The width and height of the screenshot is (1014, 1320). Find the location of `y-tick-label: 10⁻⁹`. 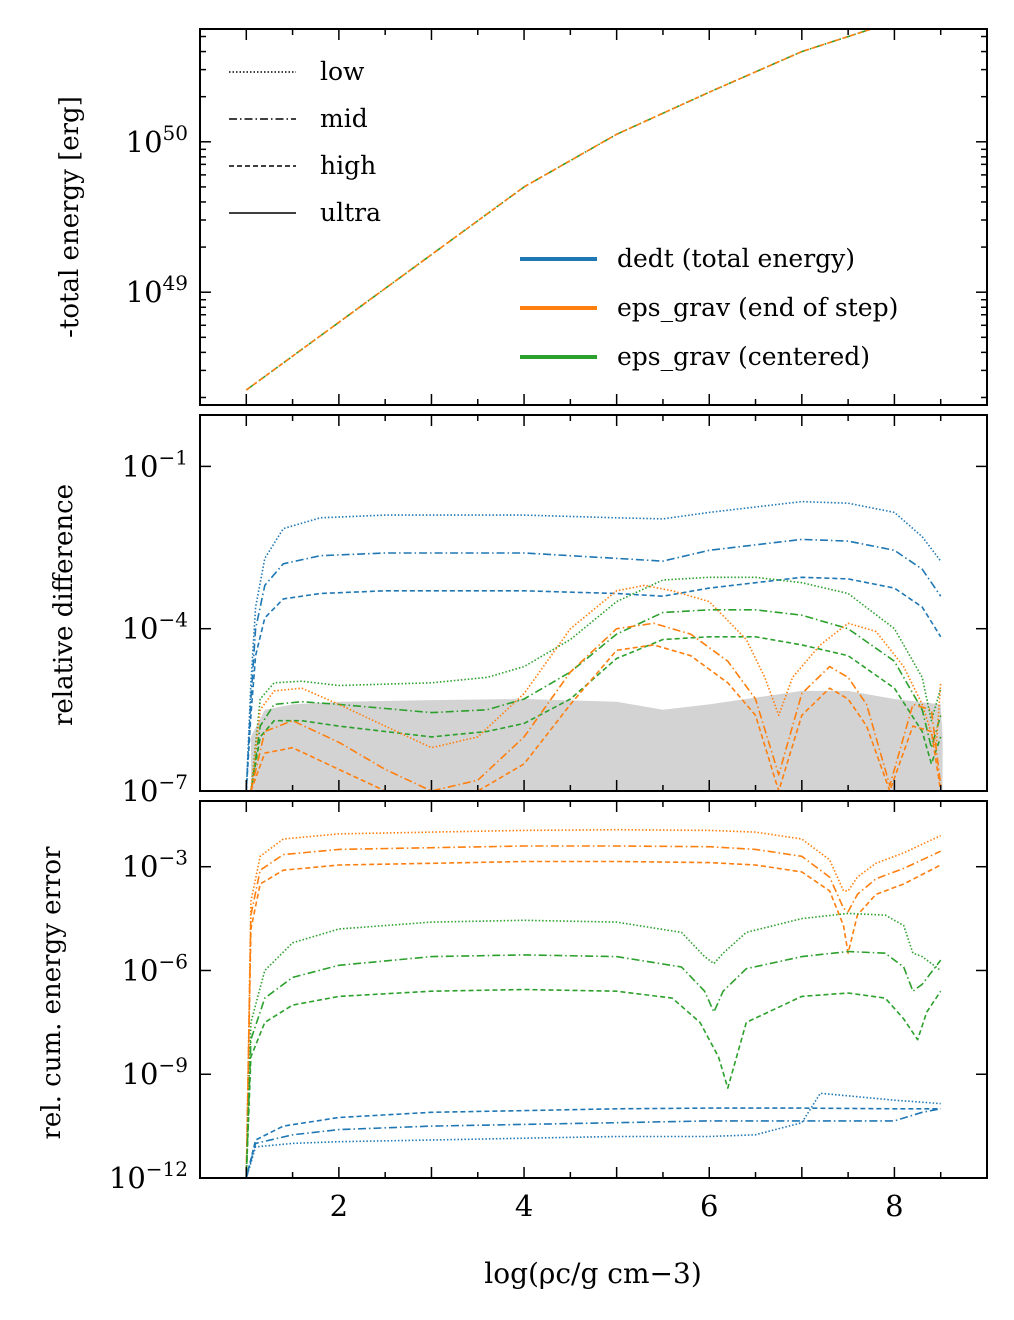

y-tick-label: 10⁻⁹ is located at coordinates (155, 1072).